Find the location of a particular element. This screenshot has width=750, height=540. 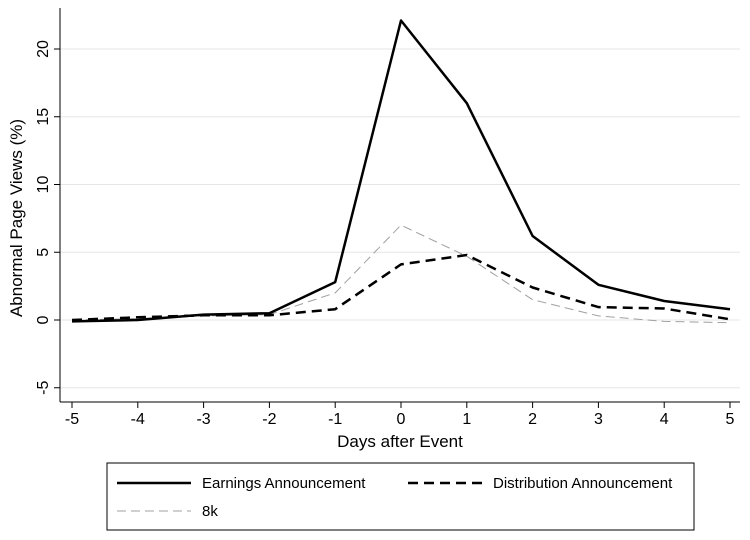

y-axis-ticks: -5 0 5 10 15 20 is located at coordinates (47, 217).